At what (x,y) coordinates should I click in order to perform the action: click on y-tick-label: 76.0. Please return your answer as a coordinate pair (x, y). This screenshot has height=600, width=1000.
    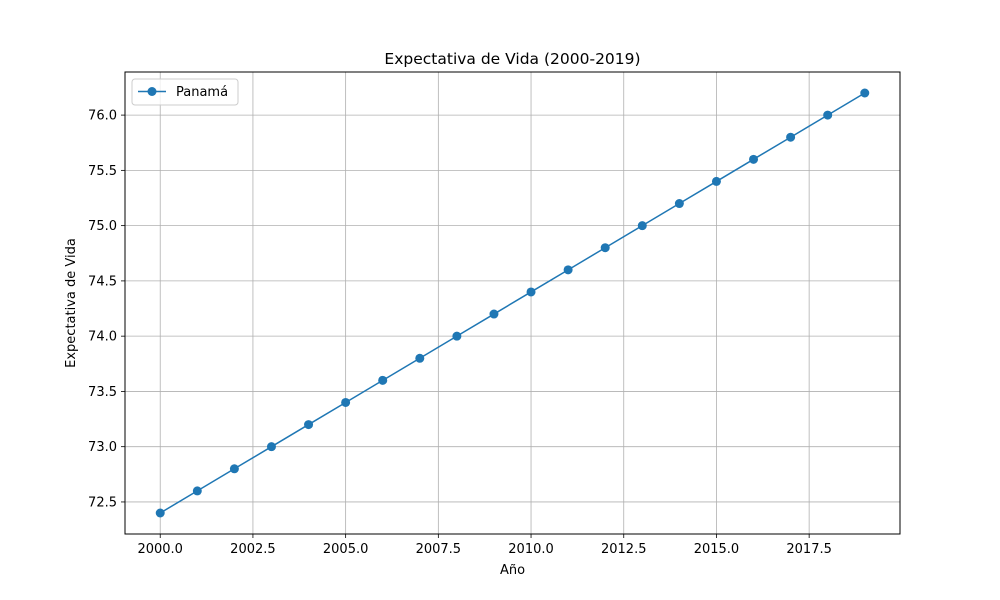
    Looking at the image, I should click on (102, 116).